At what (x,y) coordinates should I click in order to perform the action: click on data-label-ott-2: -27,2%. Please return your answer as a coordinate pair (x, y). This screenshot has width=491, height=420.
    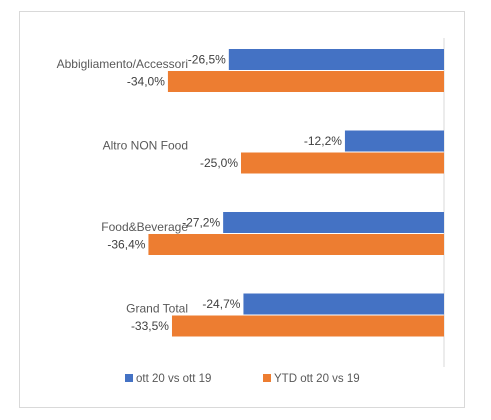
    Looking at the image, I should click on (201, 223).